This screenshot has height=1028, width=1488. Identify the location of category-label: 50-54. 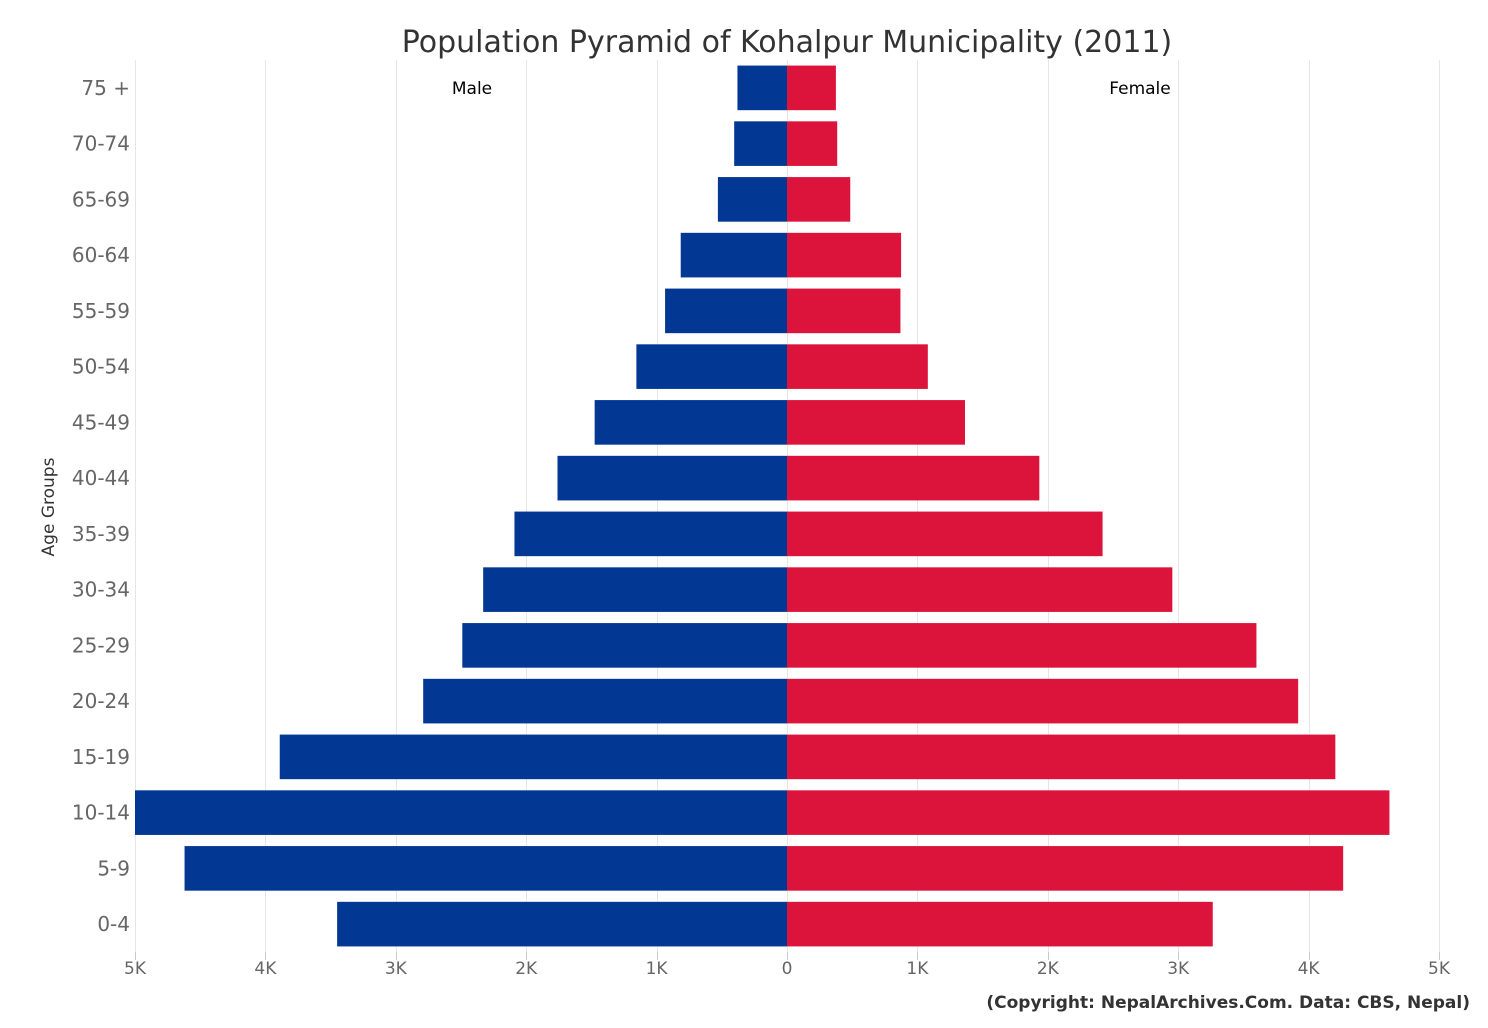
(101, 367).